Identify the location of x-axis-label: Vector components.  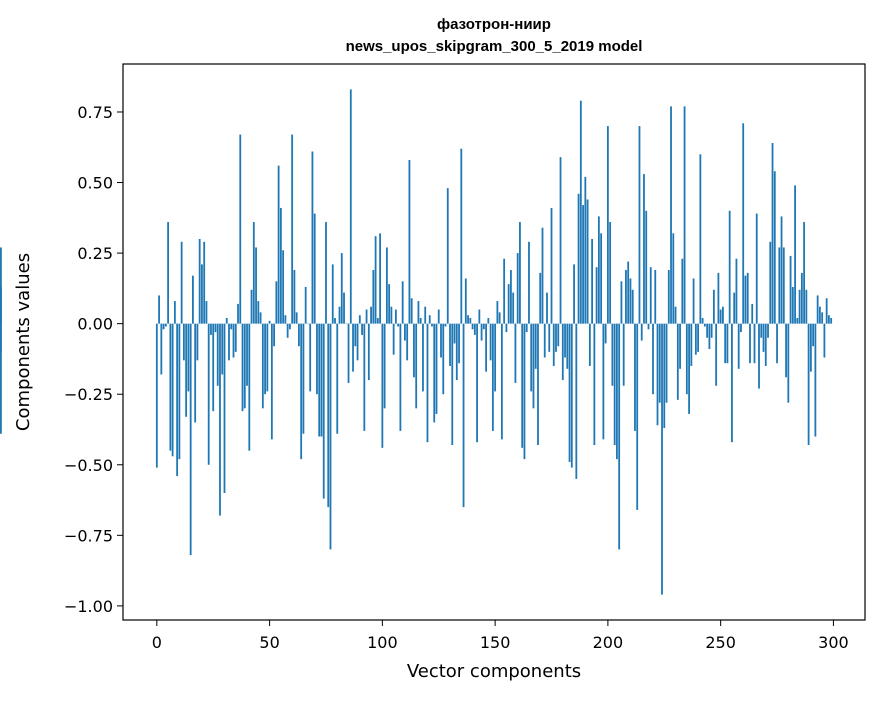
(494, 671).